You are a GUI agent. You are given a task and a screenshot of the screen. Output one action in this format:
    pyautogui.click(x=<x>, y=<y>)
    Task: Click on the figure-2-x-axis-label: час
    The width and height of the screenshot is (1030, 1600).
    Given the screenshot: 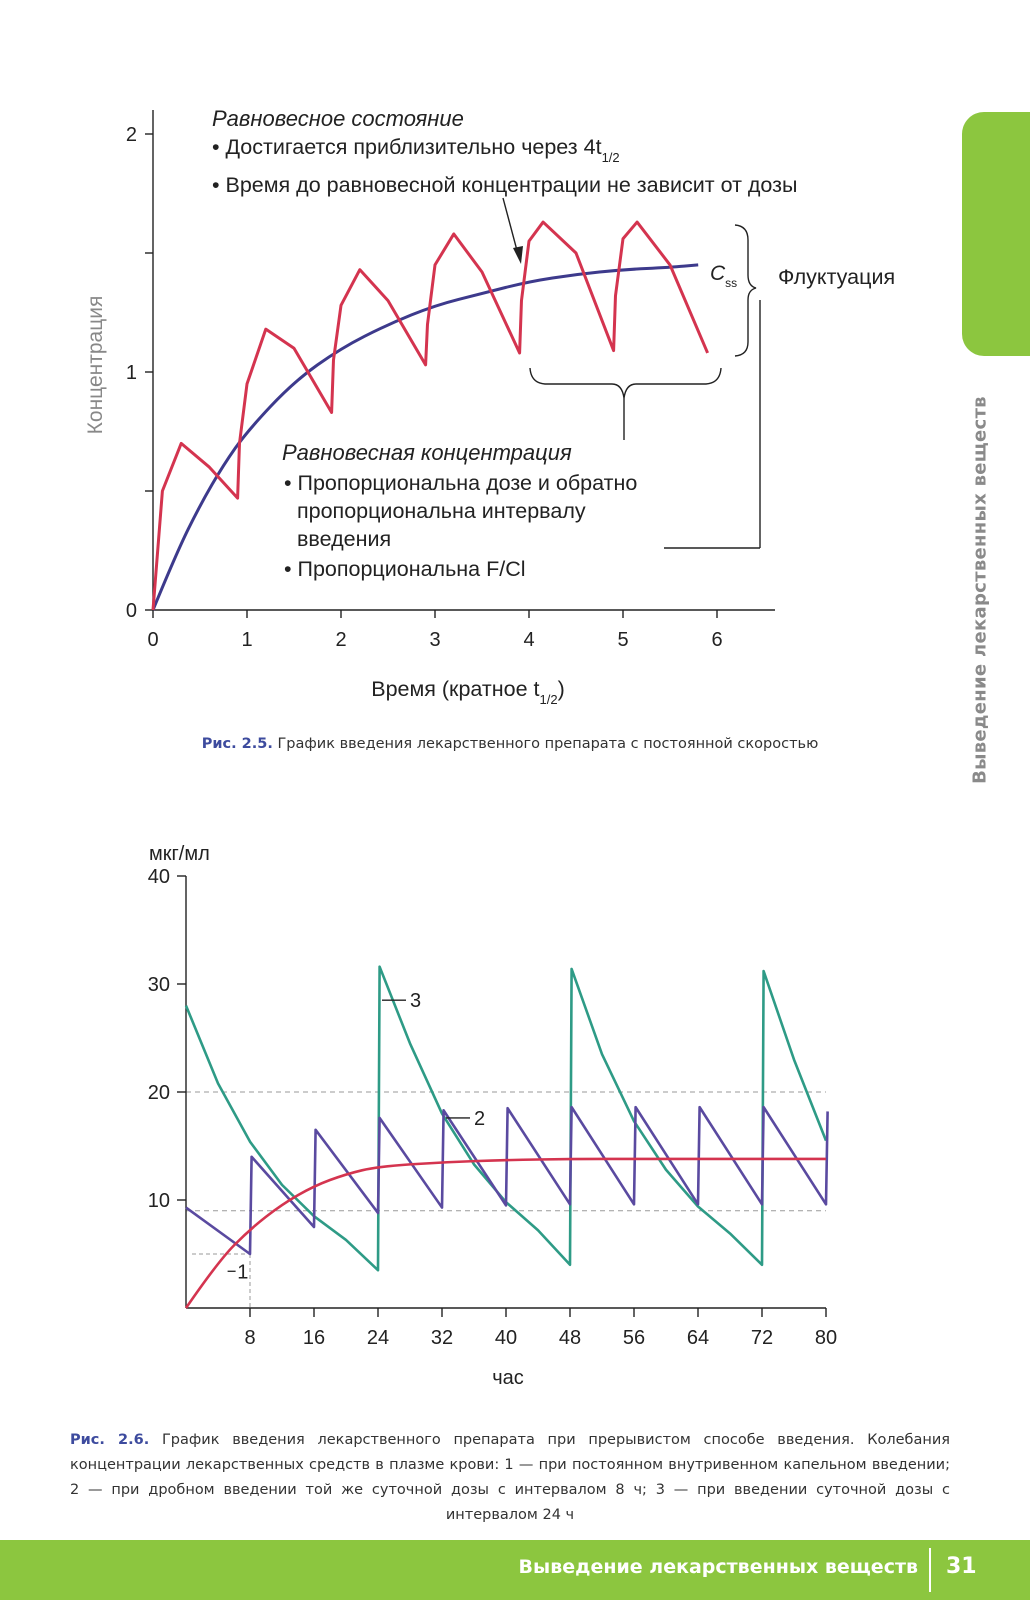 What is the action you would take?
    pyautogui.click(x=508, y=1378)
    